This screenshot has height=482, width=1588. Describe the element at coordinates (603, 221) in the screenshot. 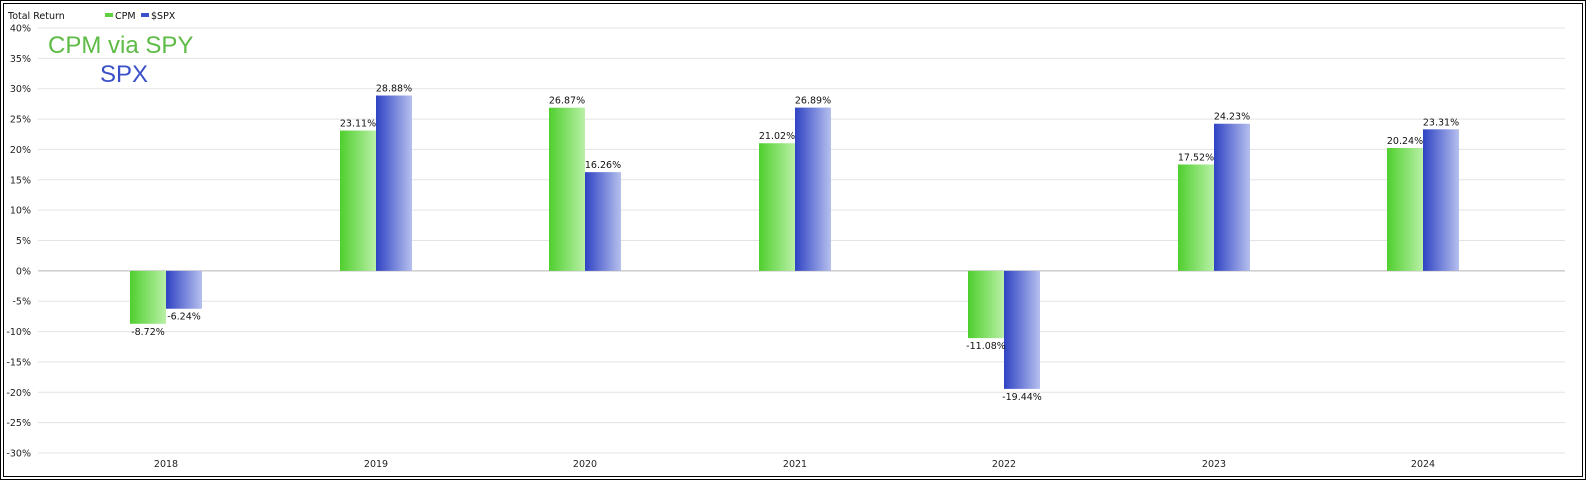

I see `bar-spx-2020` at that location.